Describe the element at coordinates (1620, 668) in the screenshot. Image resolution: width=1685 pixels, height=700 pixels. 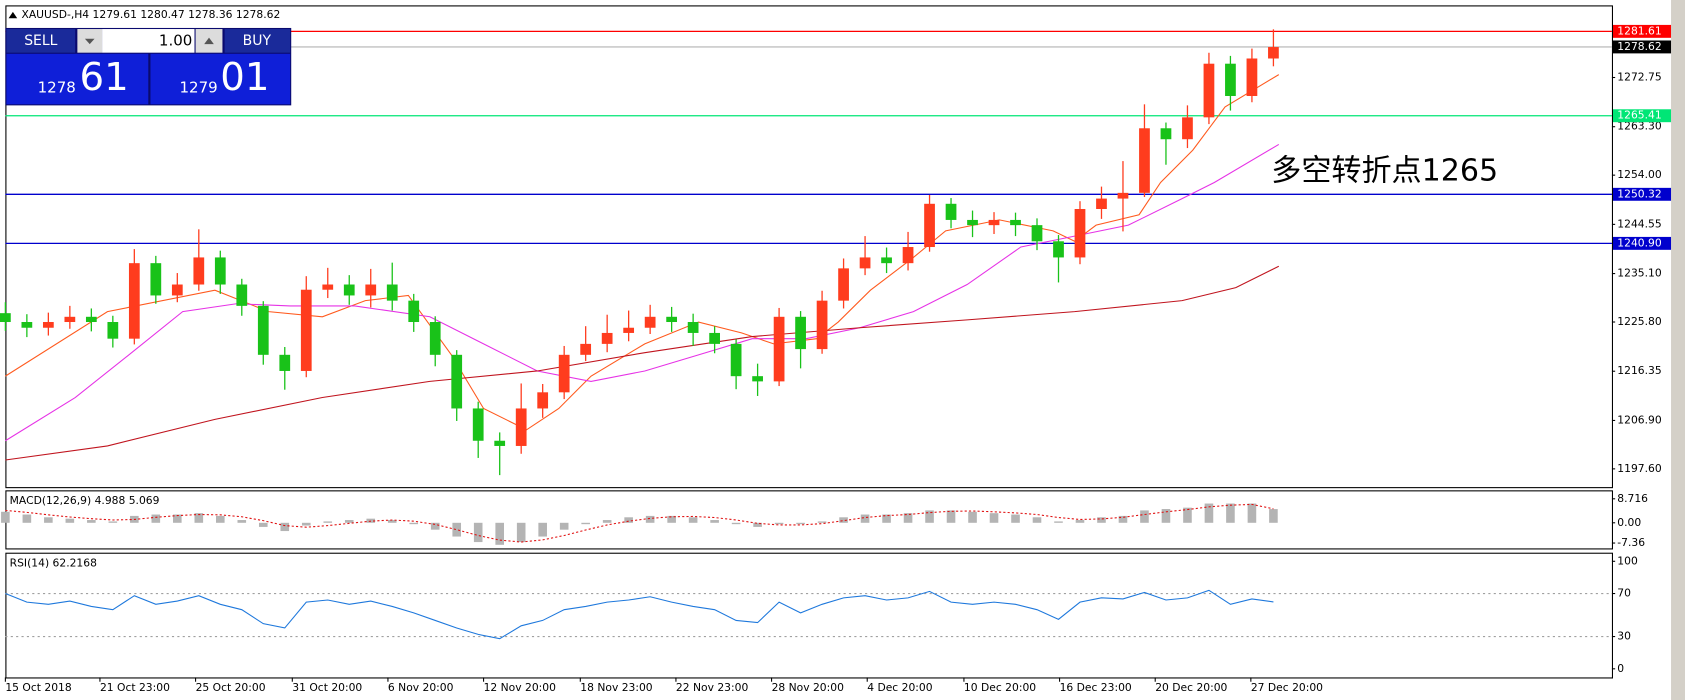
I see `y-tick-label: 0` at that location.